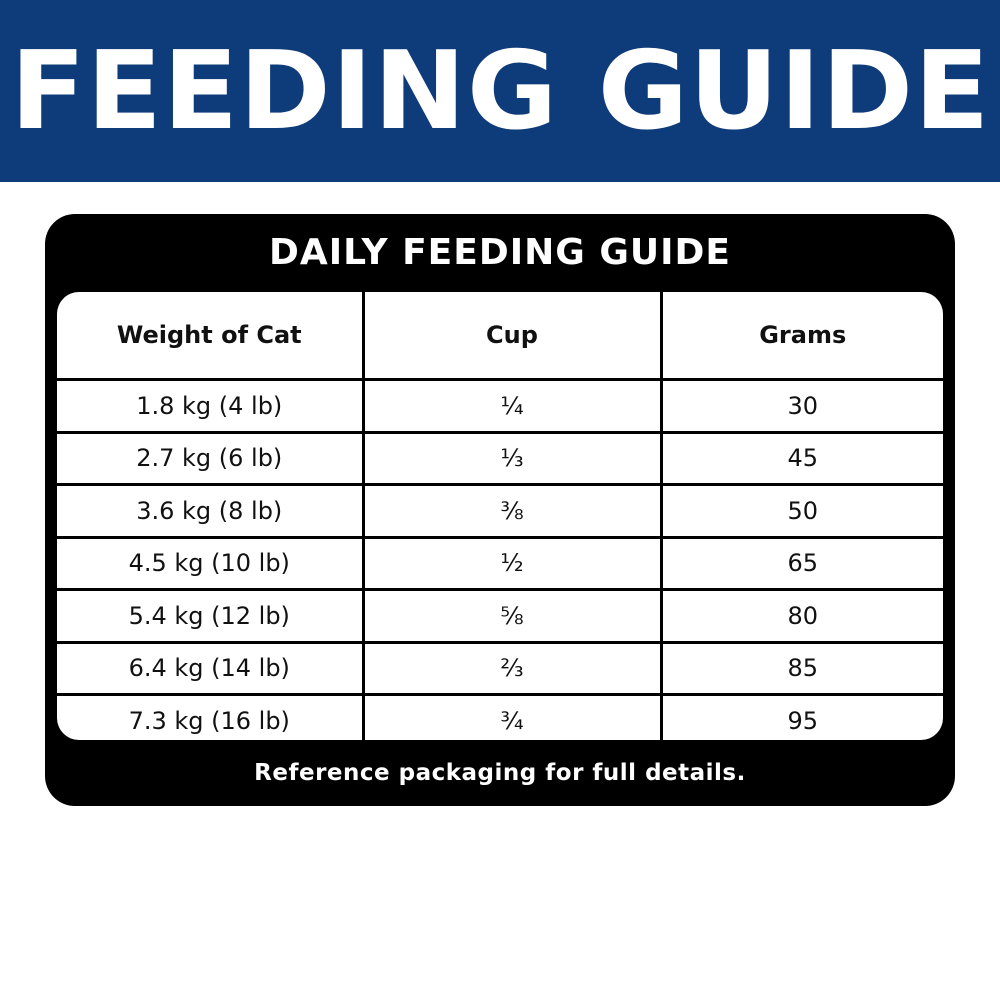 The height and width of the screenshot is (1000, 1000). I want to click on table-row: 1.8 kg (4 lb) ¼ 30, so click(500, 405).